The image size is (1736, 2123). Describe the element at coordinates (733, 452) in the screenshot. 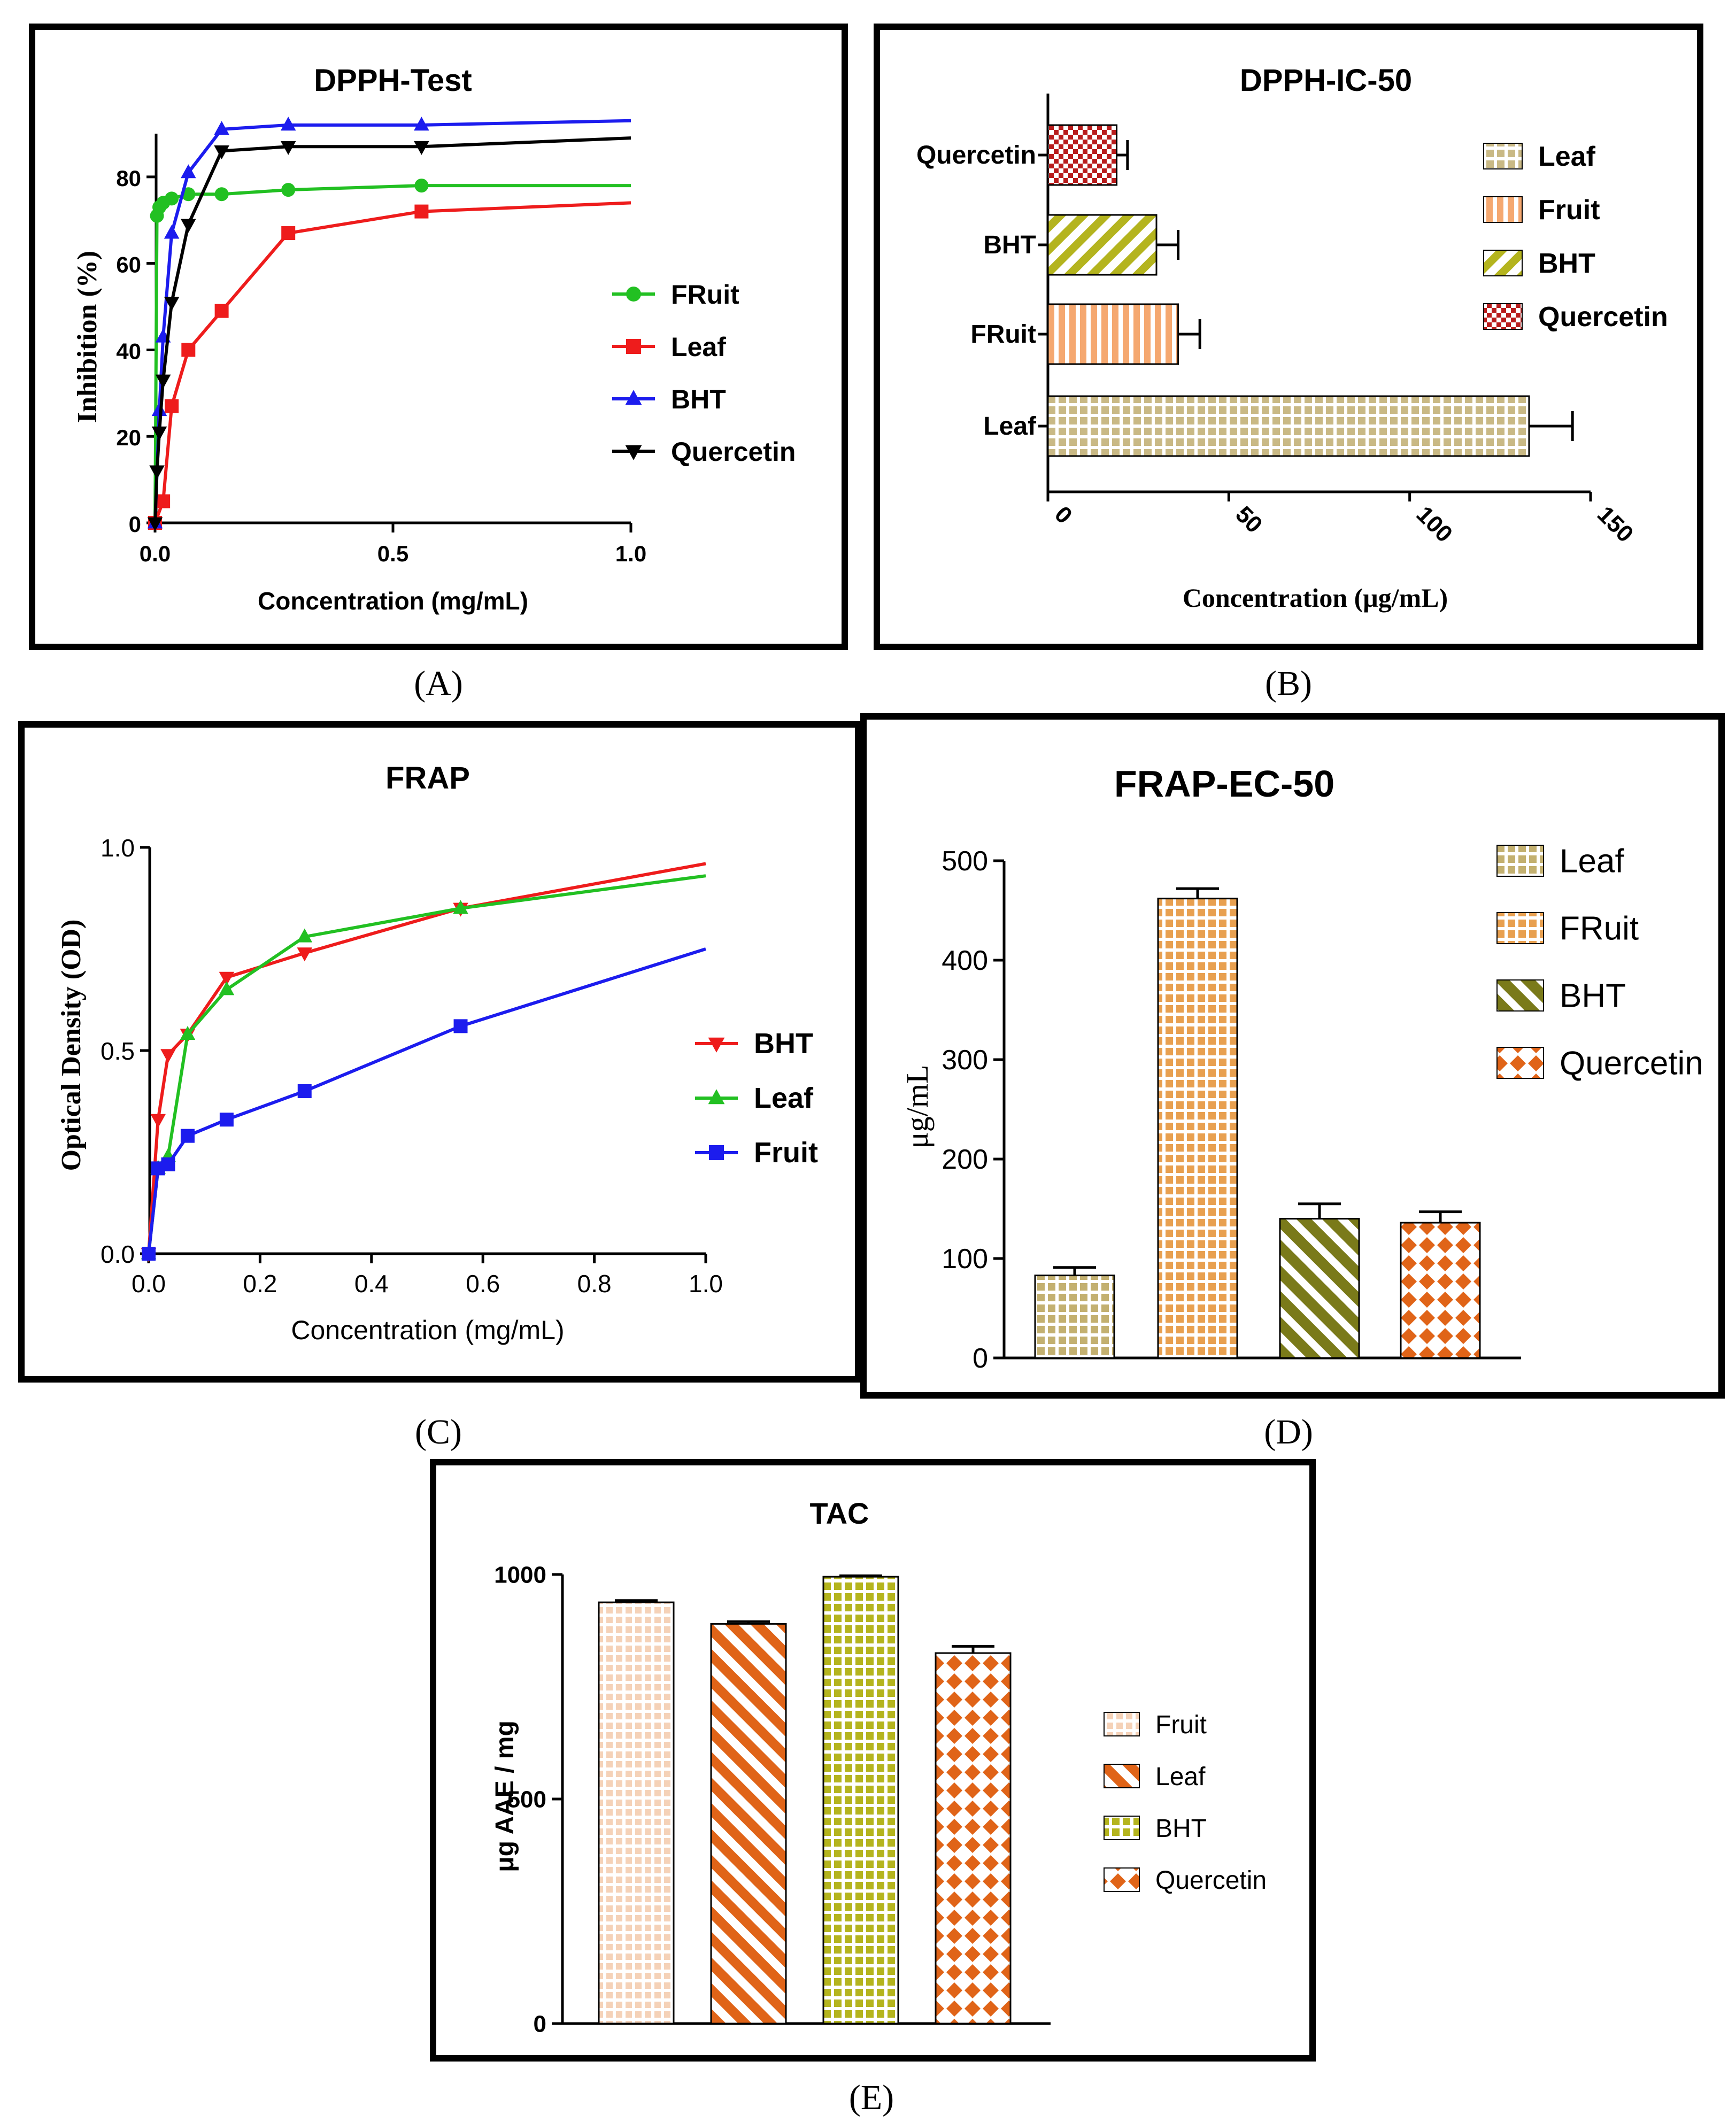

I see `A-legend-label-quercetin: Quercetin` at that location.